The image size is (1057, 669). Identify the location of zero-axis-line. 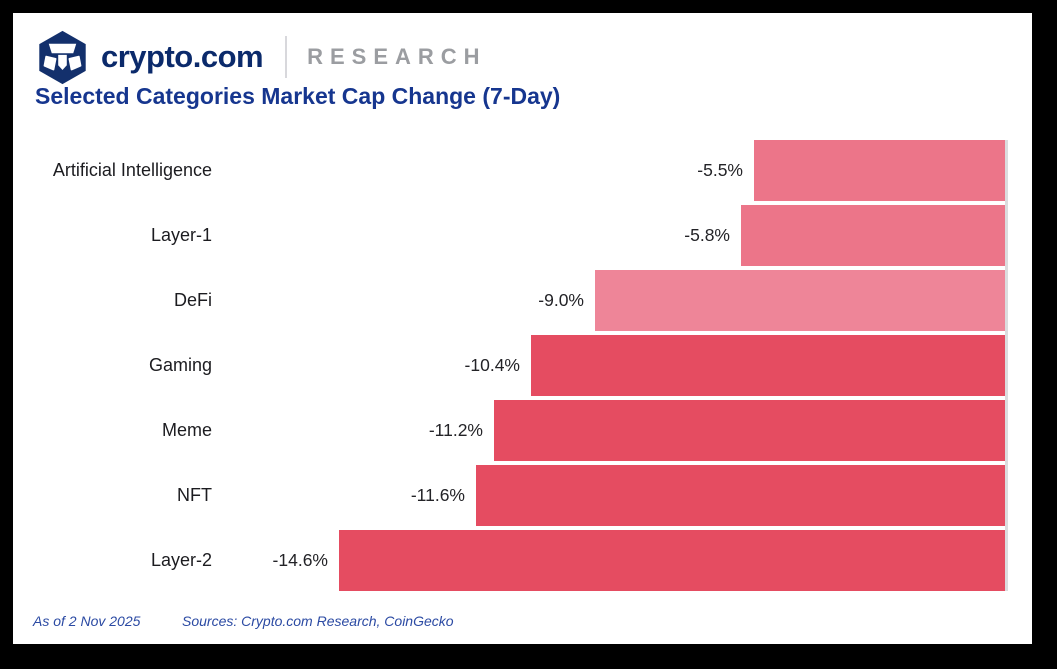
(1006, 365).